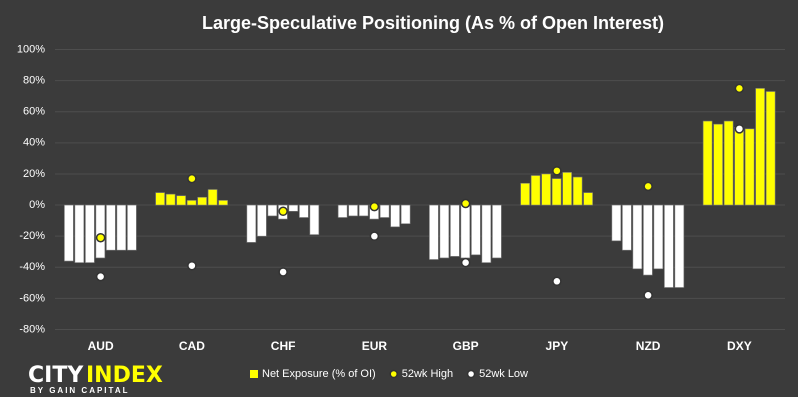 Image resolution: width=798 pixels, height=397 pixels. What do you see at coordinates (34, 174) in the screenshot?
I see `y-tick-label: 20%` at bounding box center [34, 174].